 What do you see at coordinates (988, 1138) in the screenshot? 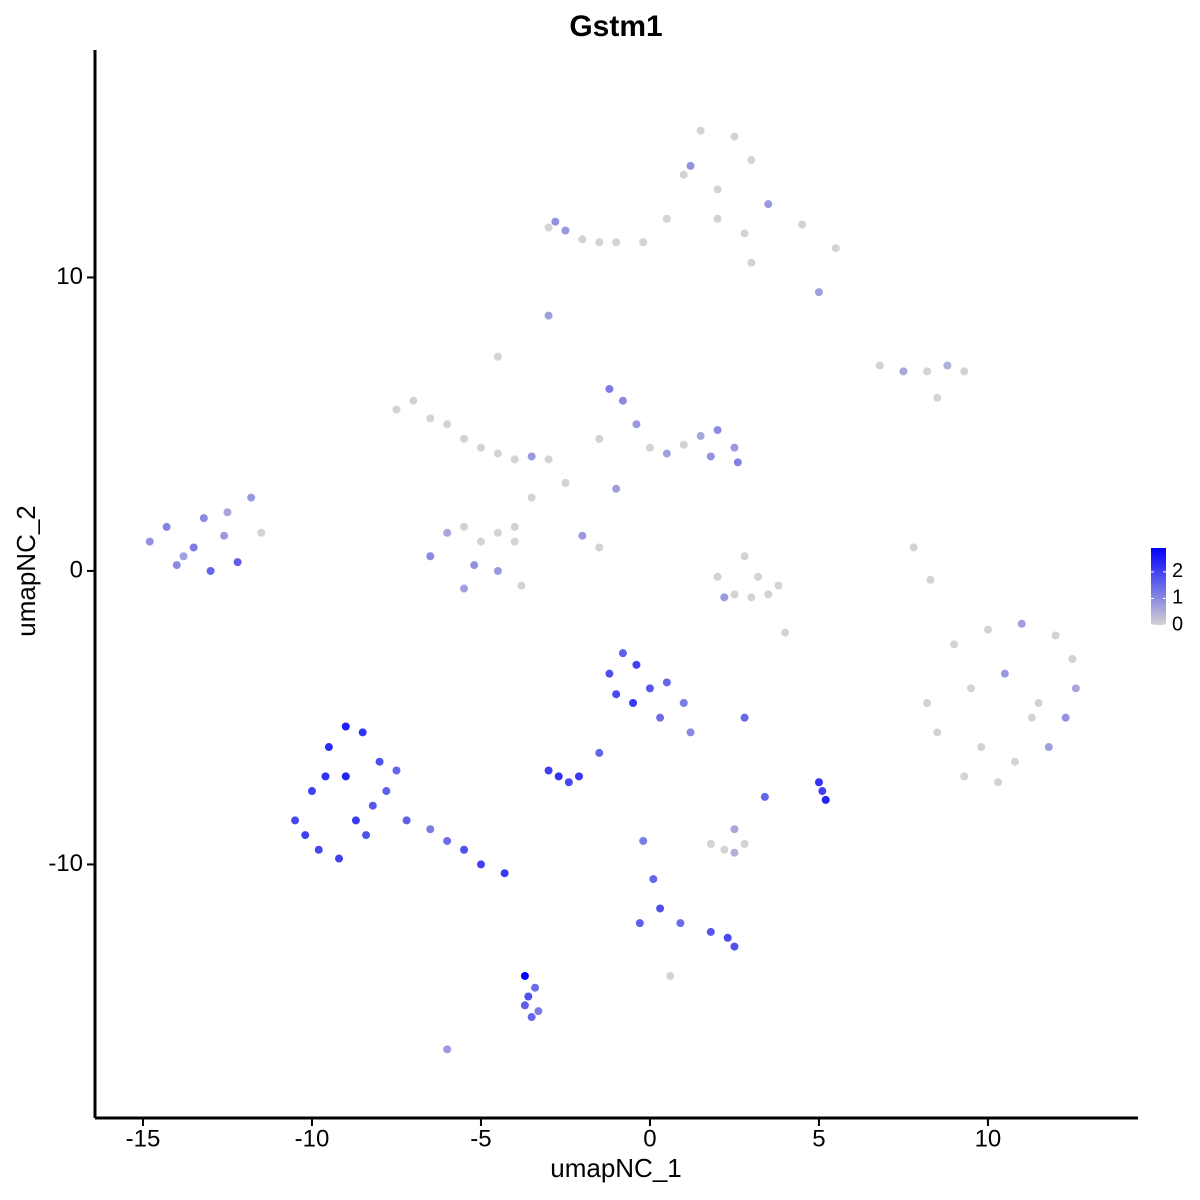
I see `x-tick-label: 10` at bounding box center [988, 1138].